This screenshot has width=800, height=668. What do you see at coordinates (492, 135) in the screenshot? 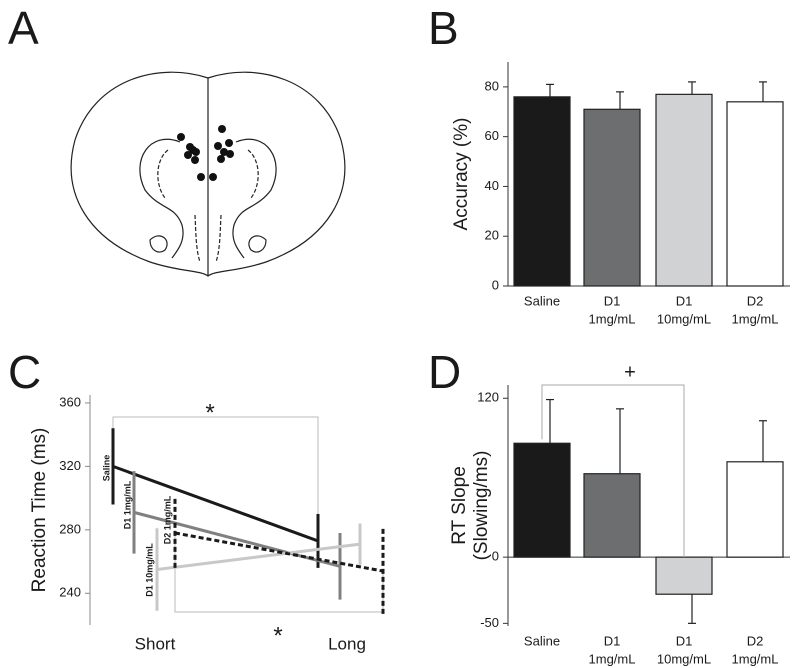
I see `y-tick-label: 60` at bounding box center [492, 135].